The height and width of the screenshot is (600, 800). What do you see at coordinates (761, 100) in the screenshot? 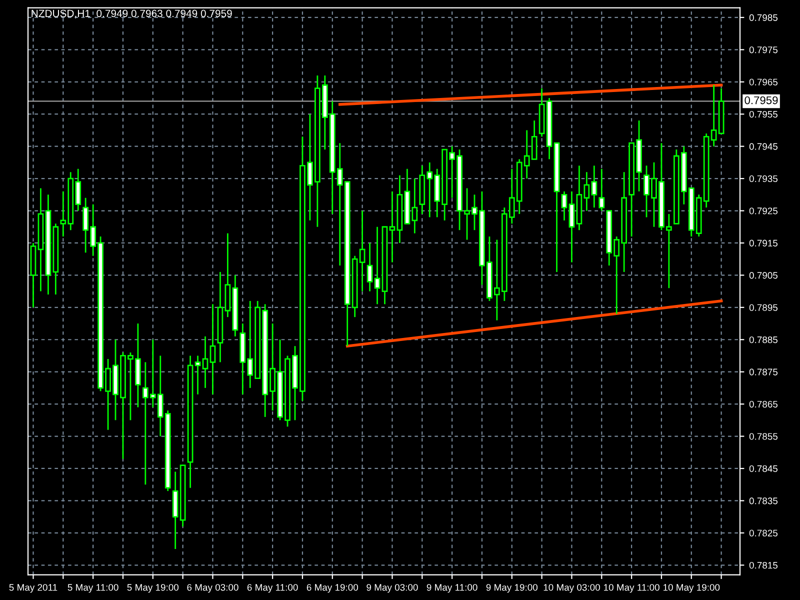
I see `ref-line-label: 0.7959` at bounding box center [761, 100].